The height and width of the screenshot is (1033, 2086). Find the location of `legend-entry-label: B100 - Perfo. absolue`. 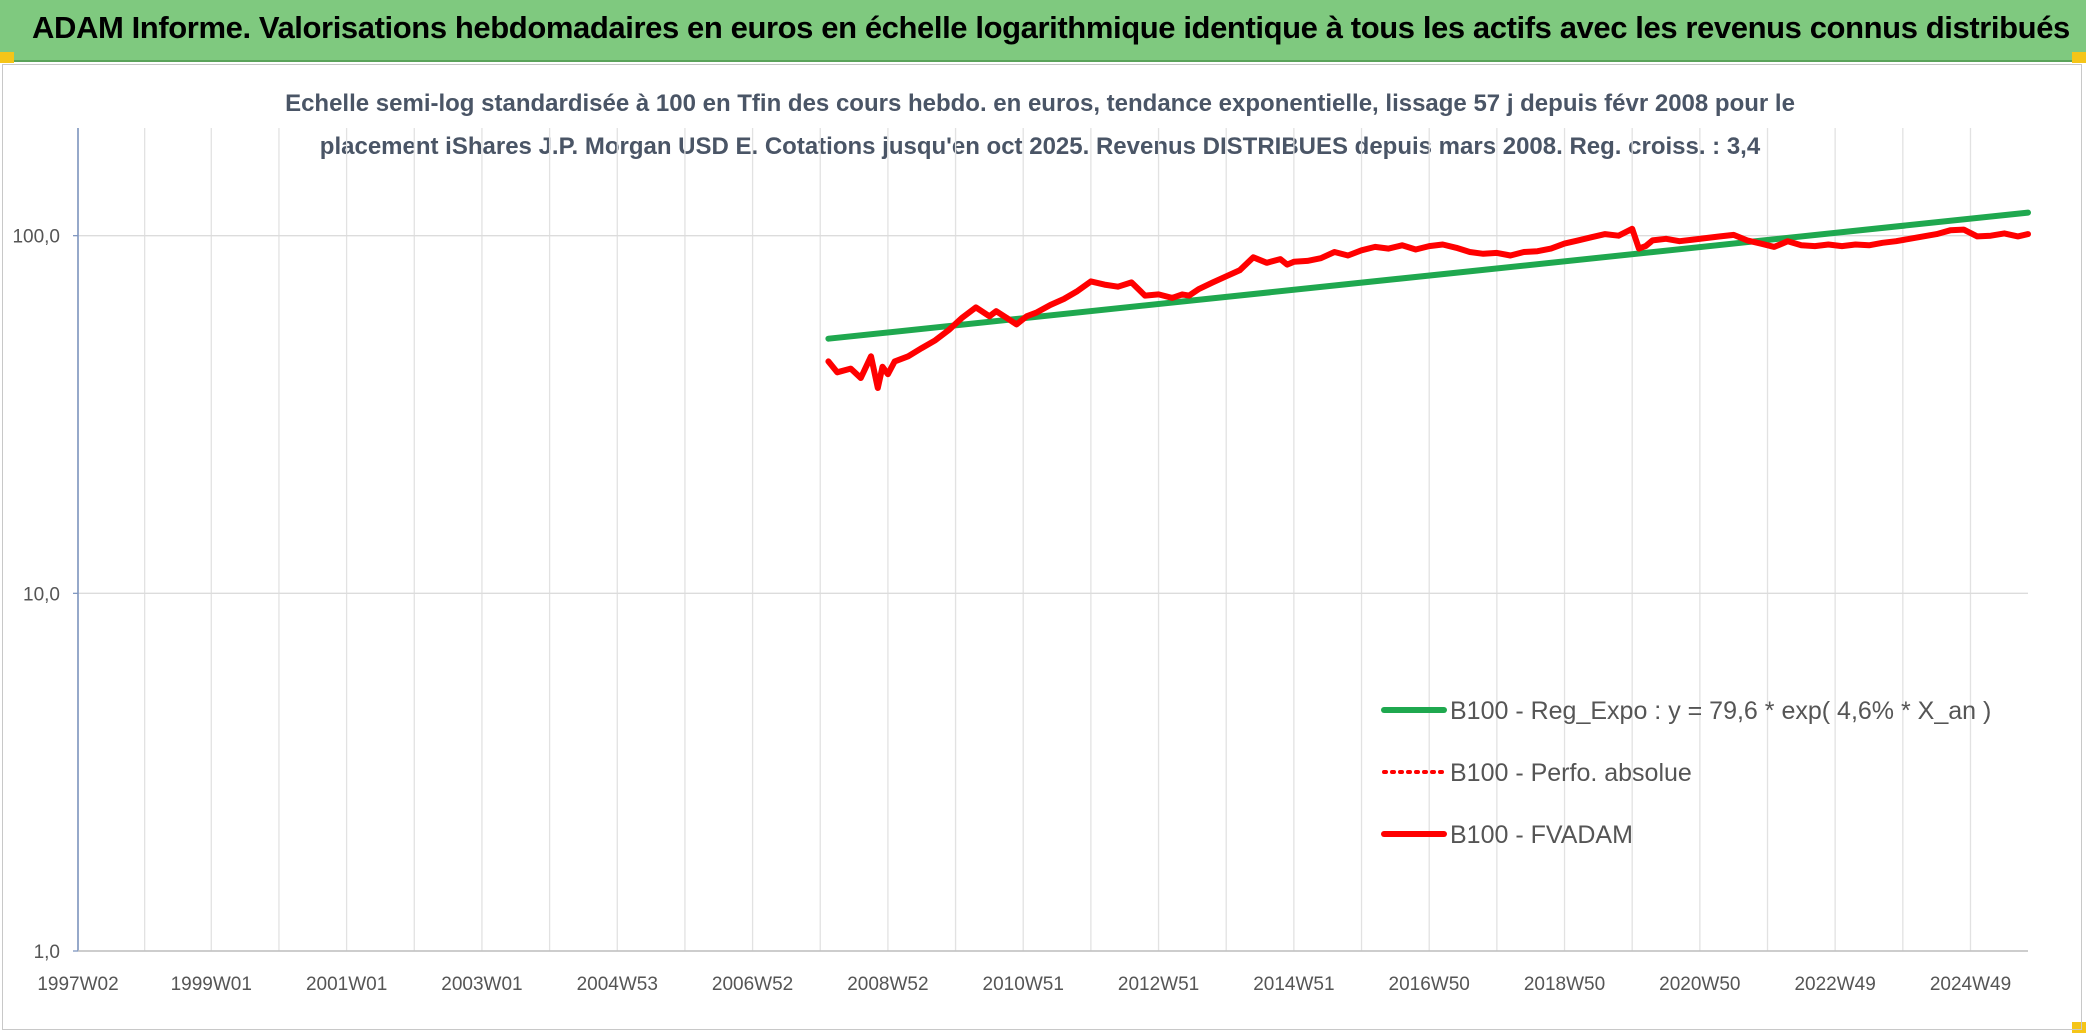

legend-entry-label: B100 - Perfo. absolue is located at coordinates (1571, 773).